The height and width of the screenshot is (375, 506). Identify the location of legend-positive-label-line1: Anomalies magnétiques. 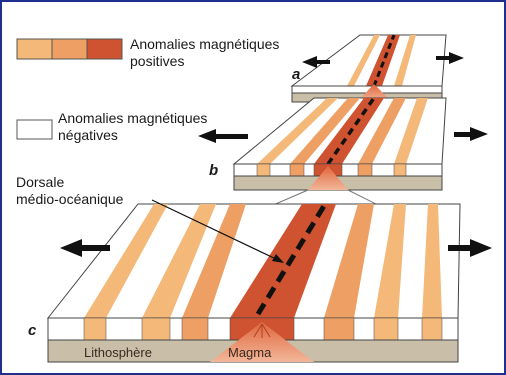
(204, 44).